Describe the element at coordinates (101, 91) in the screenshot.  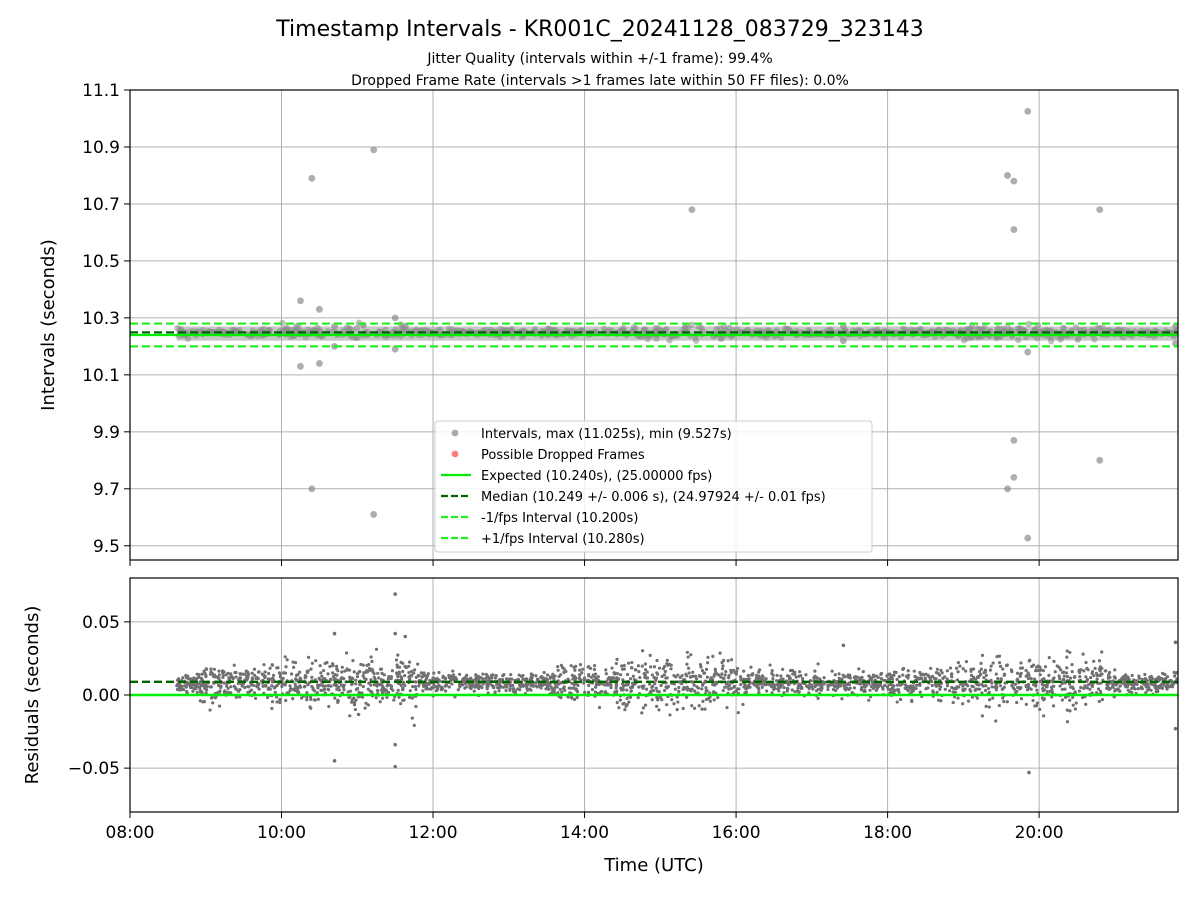
I see `intervals-y-tick-label: 11.1` at that location.